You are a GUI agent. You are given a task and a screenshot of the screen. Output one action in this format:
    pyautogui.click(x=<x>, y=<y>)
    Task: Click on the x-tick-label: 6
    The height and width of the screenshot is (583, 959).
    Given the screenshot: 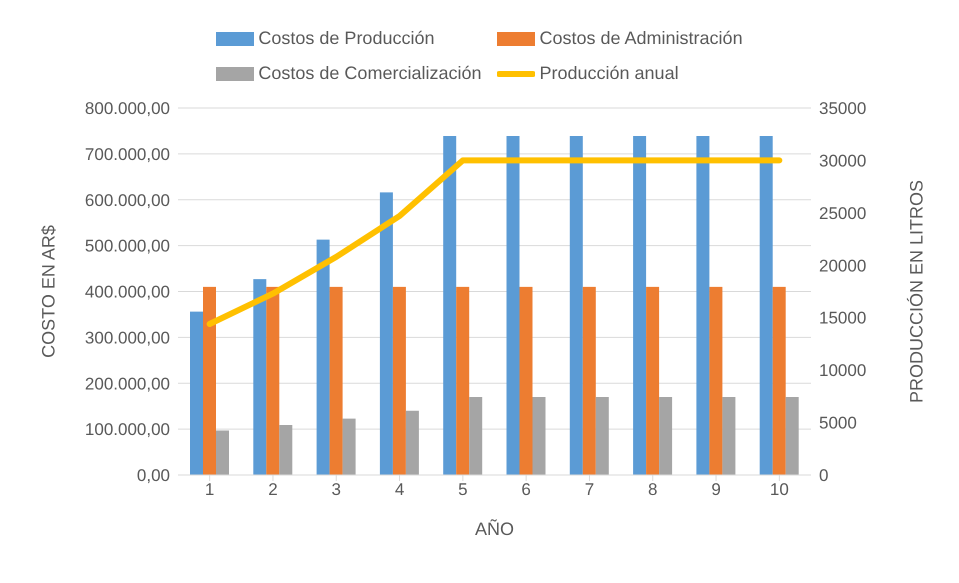 What is the action you would take?
    pyautogui.click(x=526, y=490)
    